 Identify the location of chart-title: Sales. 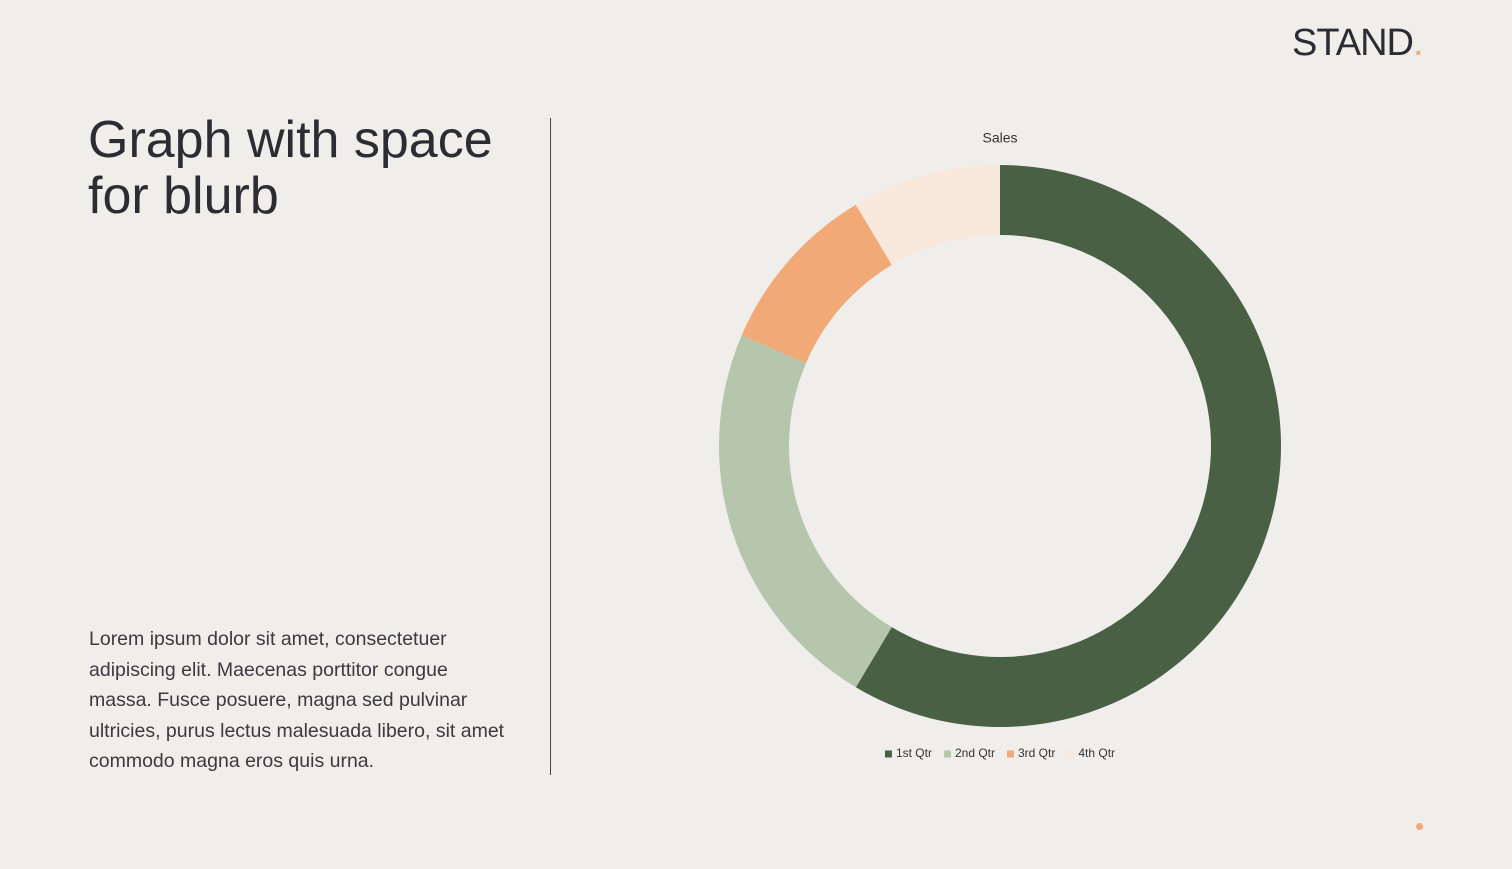
(999, 138).